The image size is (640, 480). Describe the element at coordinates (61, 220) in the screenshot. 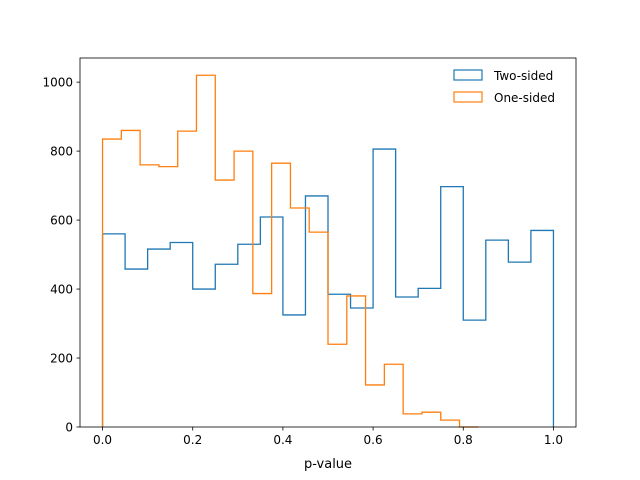

I see `y-tick-label: 600` at that location.